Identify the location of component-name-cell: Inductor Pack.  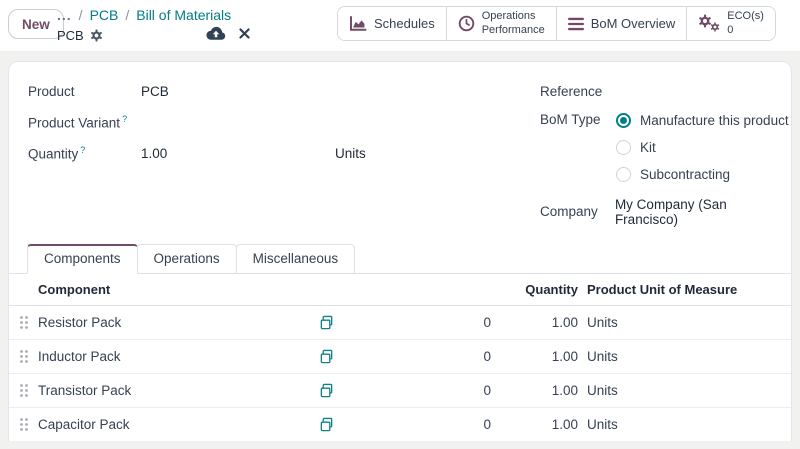
(79, 356).